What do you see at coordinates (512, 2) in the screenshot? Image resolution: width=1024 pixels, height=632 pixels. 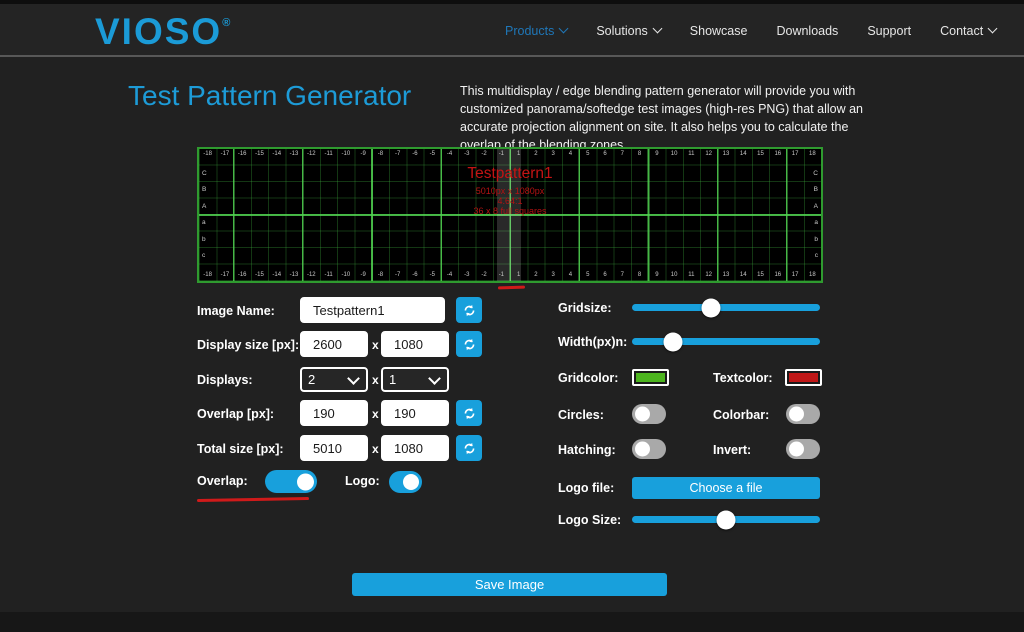 I see `top-strip` at bounding box center [512, 2].